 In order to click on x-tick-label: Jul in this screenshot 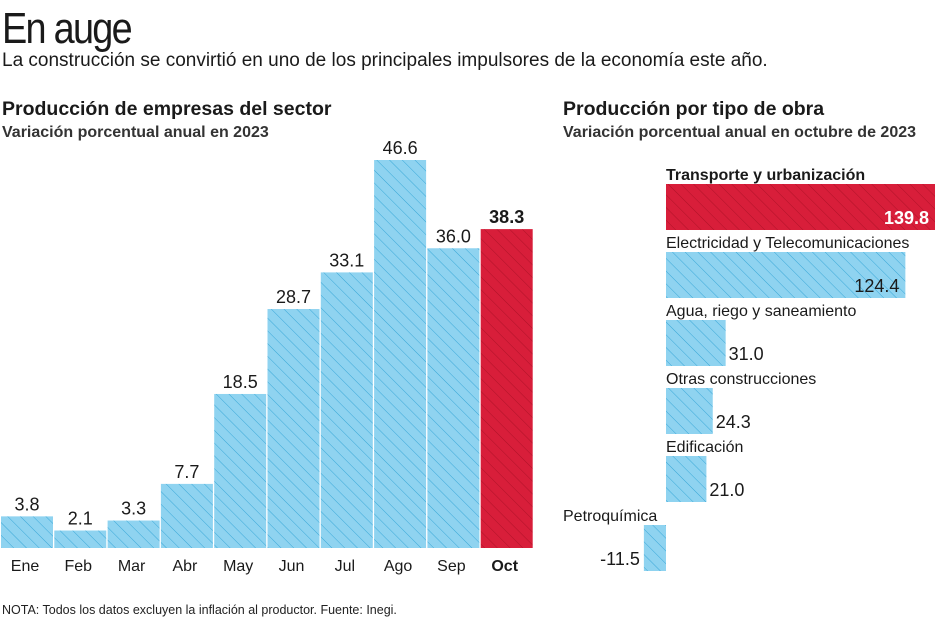, I will do `click(345, 566)`.